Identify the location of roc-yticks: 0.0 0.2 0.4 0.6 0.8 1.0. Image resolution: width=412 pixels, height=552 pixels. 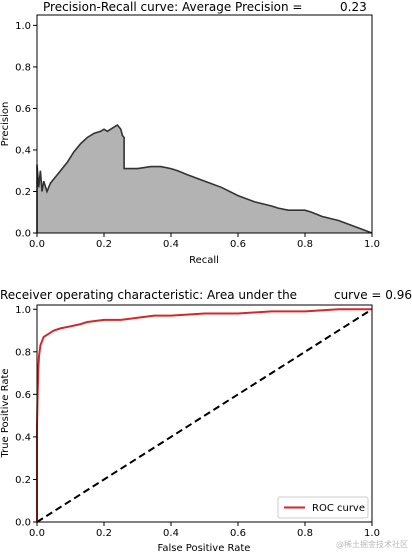
(26, 417).